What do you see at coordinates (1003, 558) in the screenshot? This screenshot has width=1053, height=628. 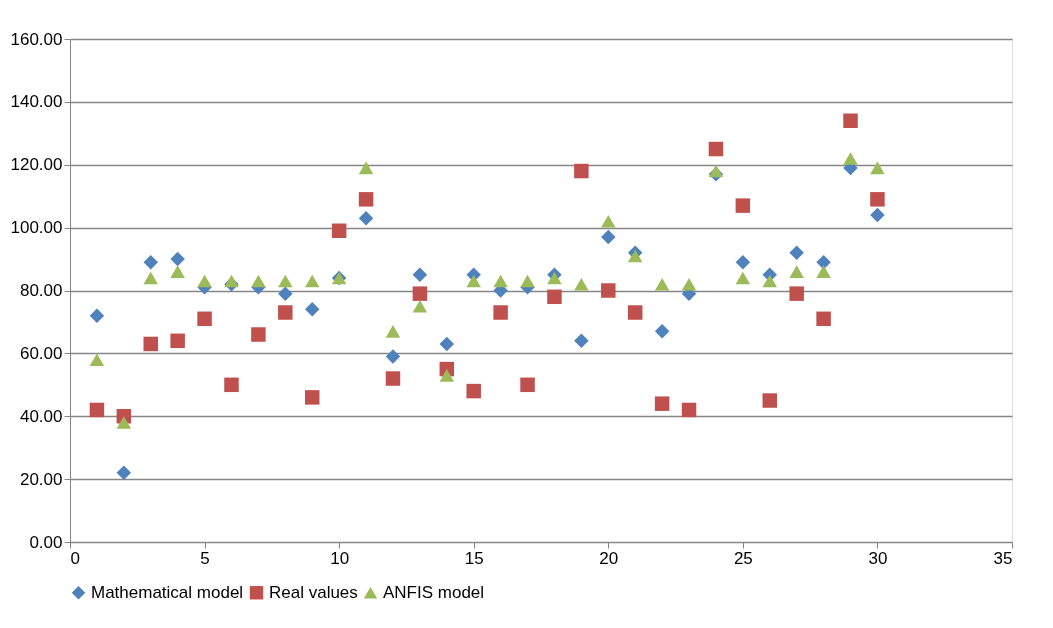 I see `x-tick-label: 35` at bounding box center [1003, 558].